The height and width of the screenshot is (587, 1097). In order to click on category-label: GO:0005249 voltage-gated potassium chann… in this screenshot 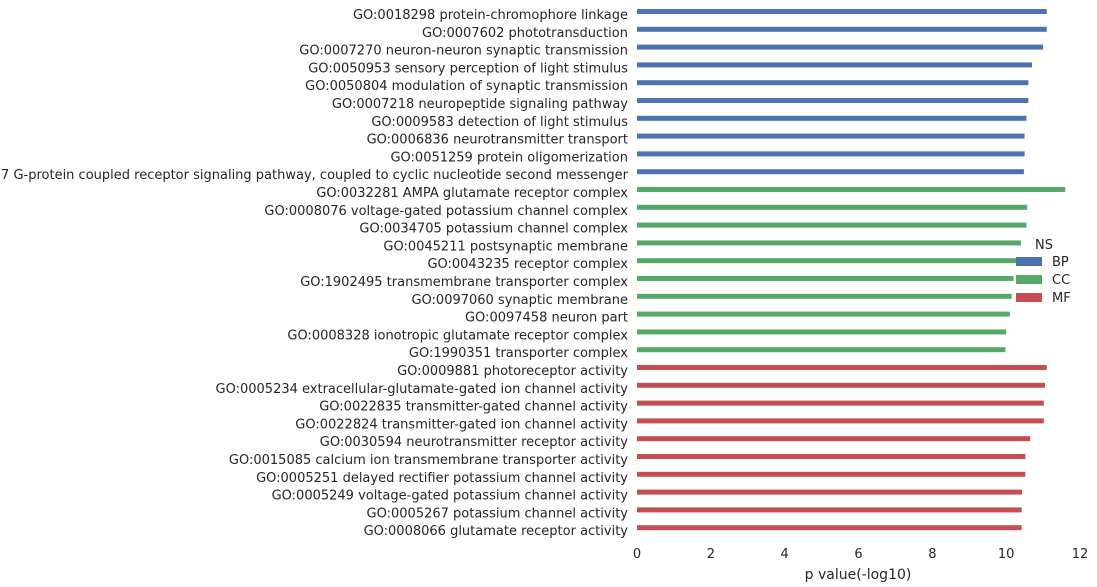, I will do `click(450, 496)`.